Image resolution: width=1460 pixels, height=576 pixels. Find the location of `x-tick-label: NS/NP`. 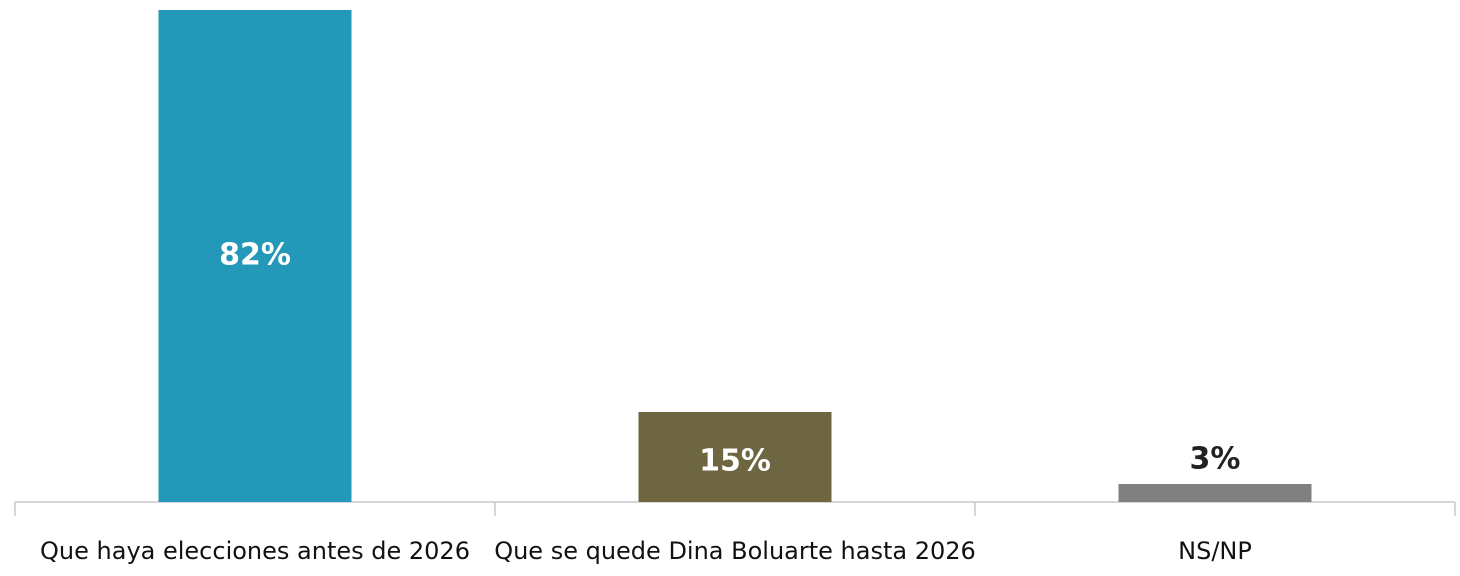

x-tick-label: NS/NP is located at coordinates (1215, 551).